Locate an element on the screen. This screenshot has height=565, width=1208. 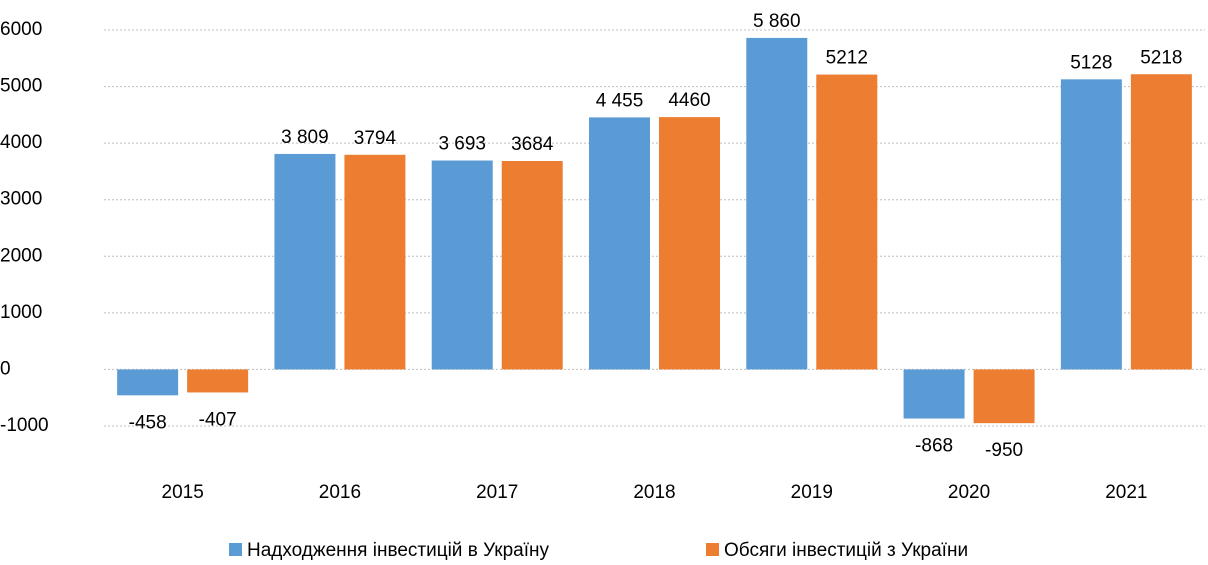
data-label: -868 is located at coordinates (934, 446).